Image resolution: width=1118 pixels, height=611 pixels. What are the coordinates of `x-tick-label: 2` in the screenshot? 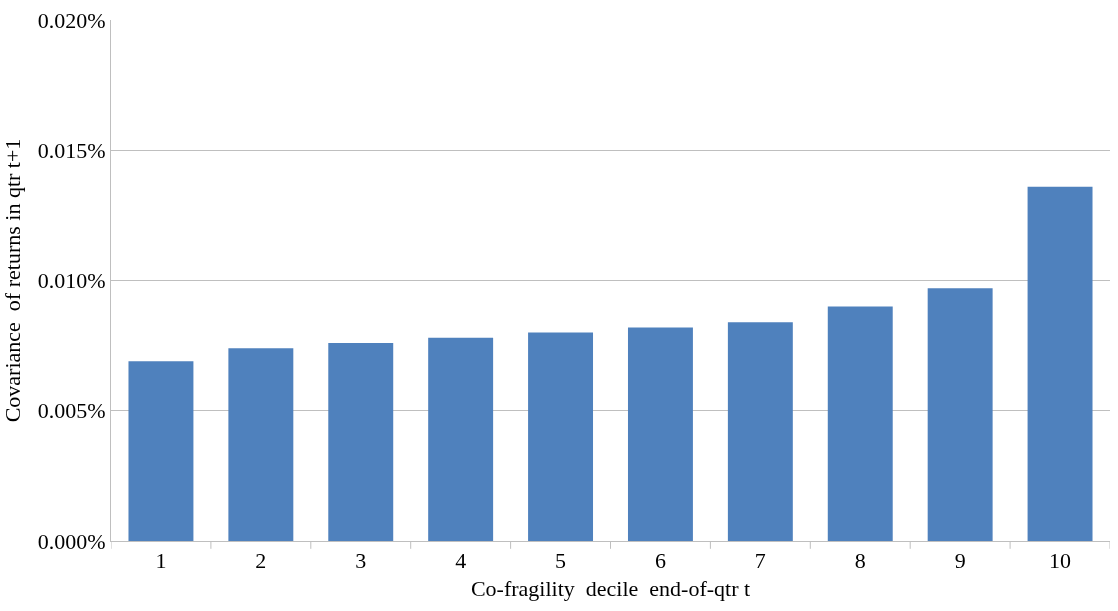 It's located at (261, 561).